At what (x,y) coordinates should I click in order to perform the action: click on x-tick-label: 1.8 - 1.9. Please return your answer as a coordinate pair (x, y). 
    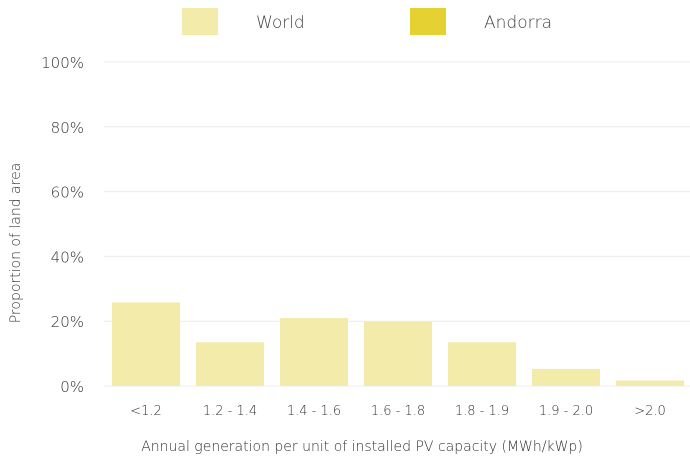
    Looking at the image, I should click on (482, 411).